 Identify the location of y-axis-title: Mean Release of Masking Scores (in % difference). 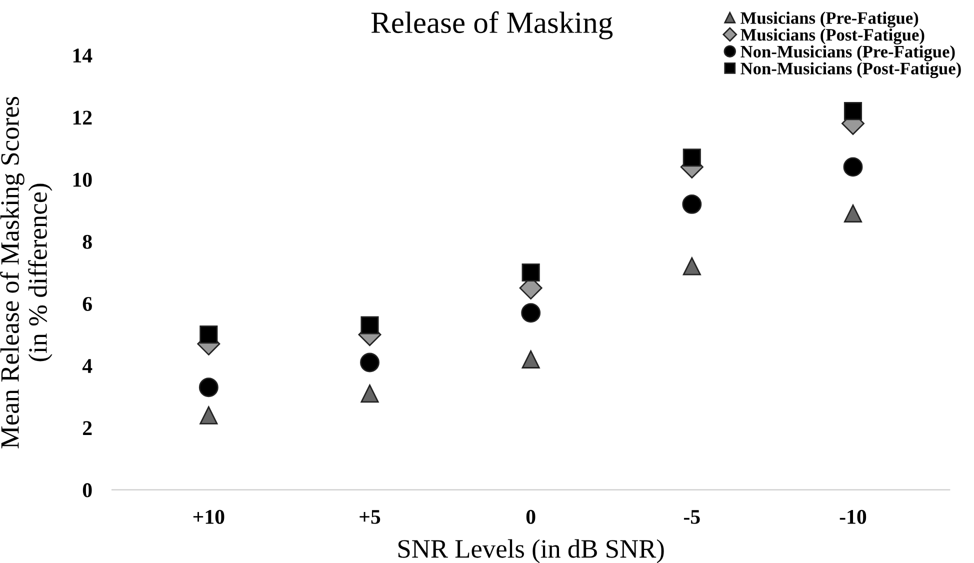
(26, 272).